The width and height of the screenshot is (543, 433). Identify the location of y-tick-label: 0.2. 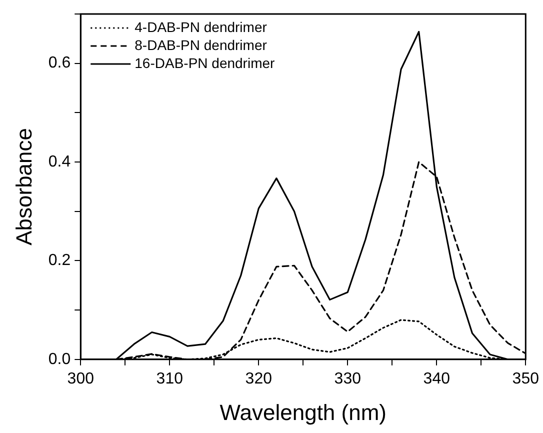
(59, 261).